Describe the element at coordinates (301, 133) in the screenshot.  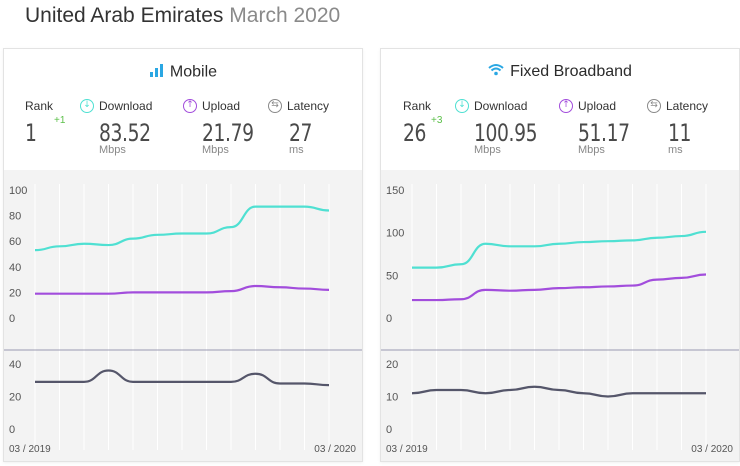
I see `latency-value: 27` at that location.